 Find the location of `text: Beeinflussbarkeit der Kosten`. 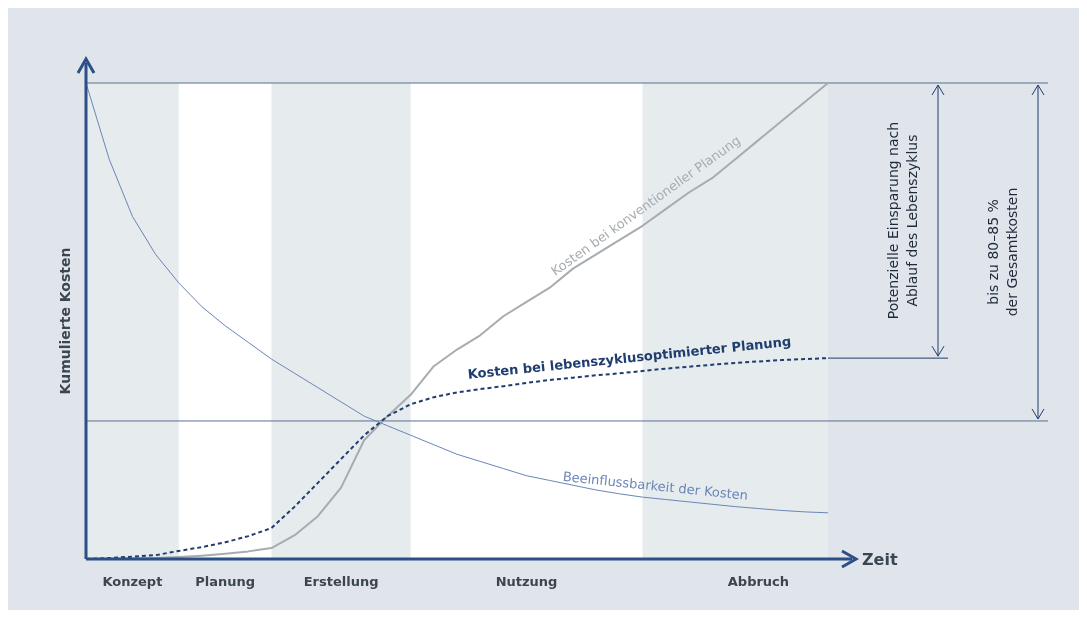

text: Beeinflussbarkeit der Kosten is located at coordinates (655, 485).